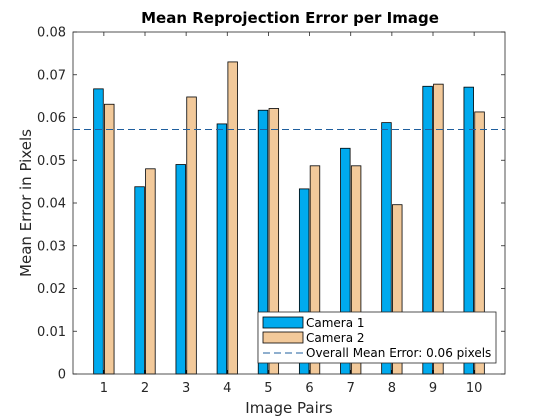 Image resolution: width=560 pixels, height=420 pixels. Describe the element at coordinates (474, 388) in the screenshot. I see `x-tick-label: 10` at that location.